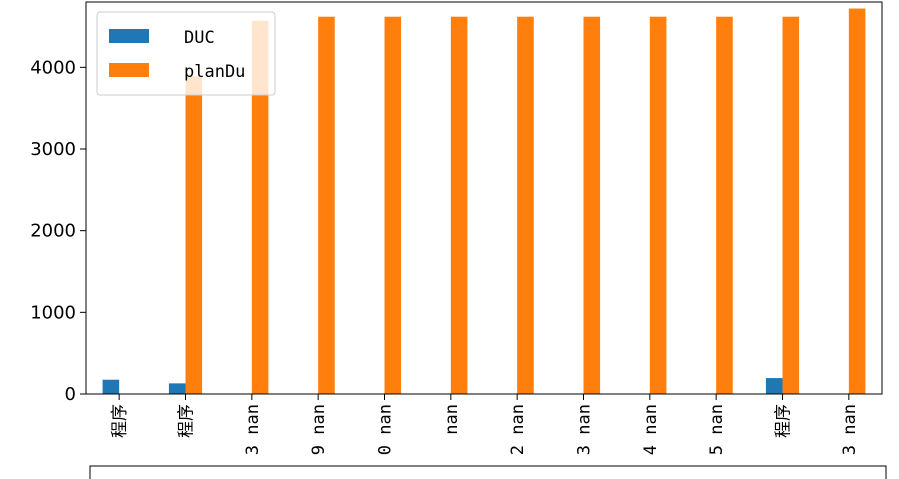 The height and width of the screenshot is (479, 899). I want to click on legend-label-duc: DUC, so click(199, 38).